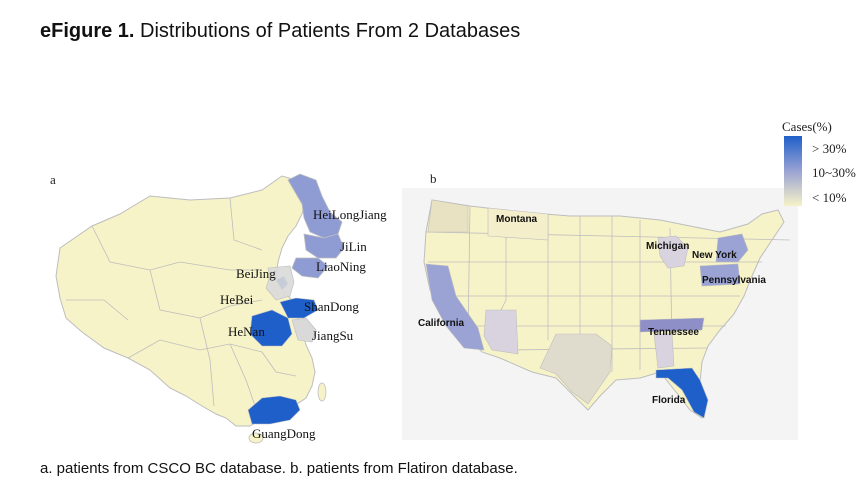 This screenshot has height=490, width=868. I want to click on region-pennsylvania, so click(720, 275).